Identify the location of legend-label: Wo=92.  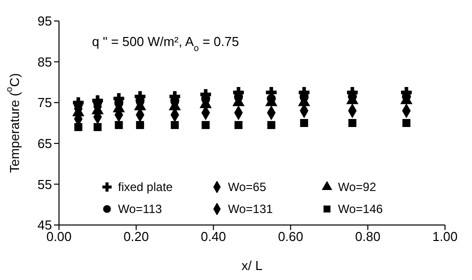
(357, 187).